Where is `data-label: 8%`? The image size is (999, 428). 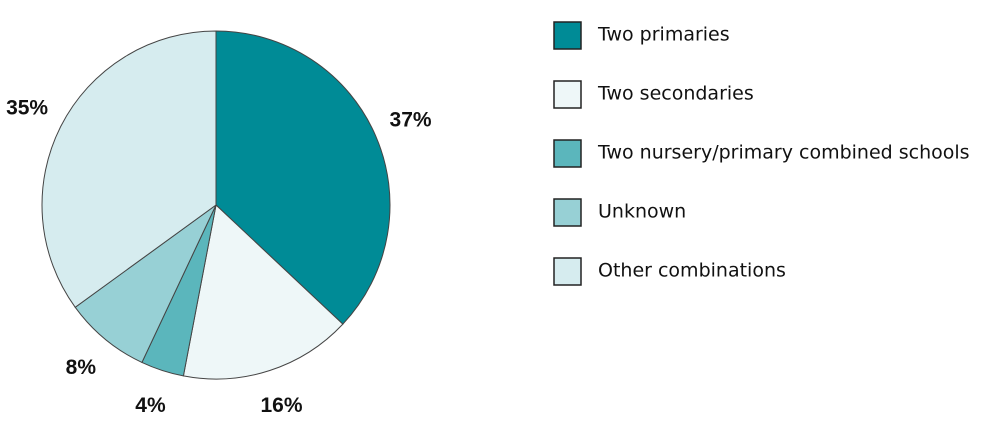
data-label: 8% is located at coordinates (81, 367).